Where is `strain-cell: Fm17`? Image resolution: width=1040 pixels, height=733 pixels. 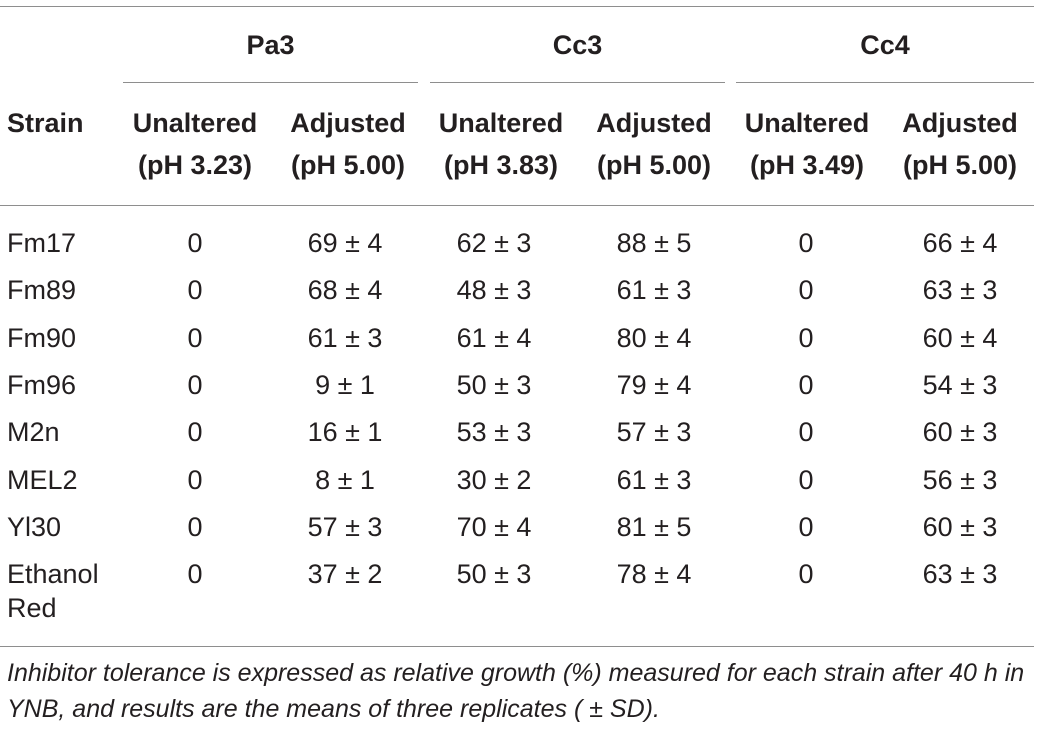 strain-cell: Fm17 is located at coordinates (42, 243).